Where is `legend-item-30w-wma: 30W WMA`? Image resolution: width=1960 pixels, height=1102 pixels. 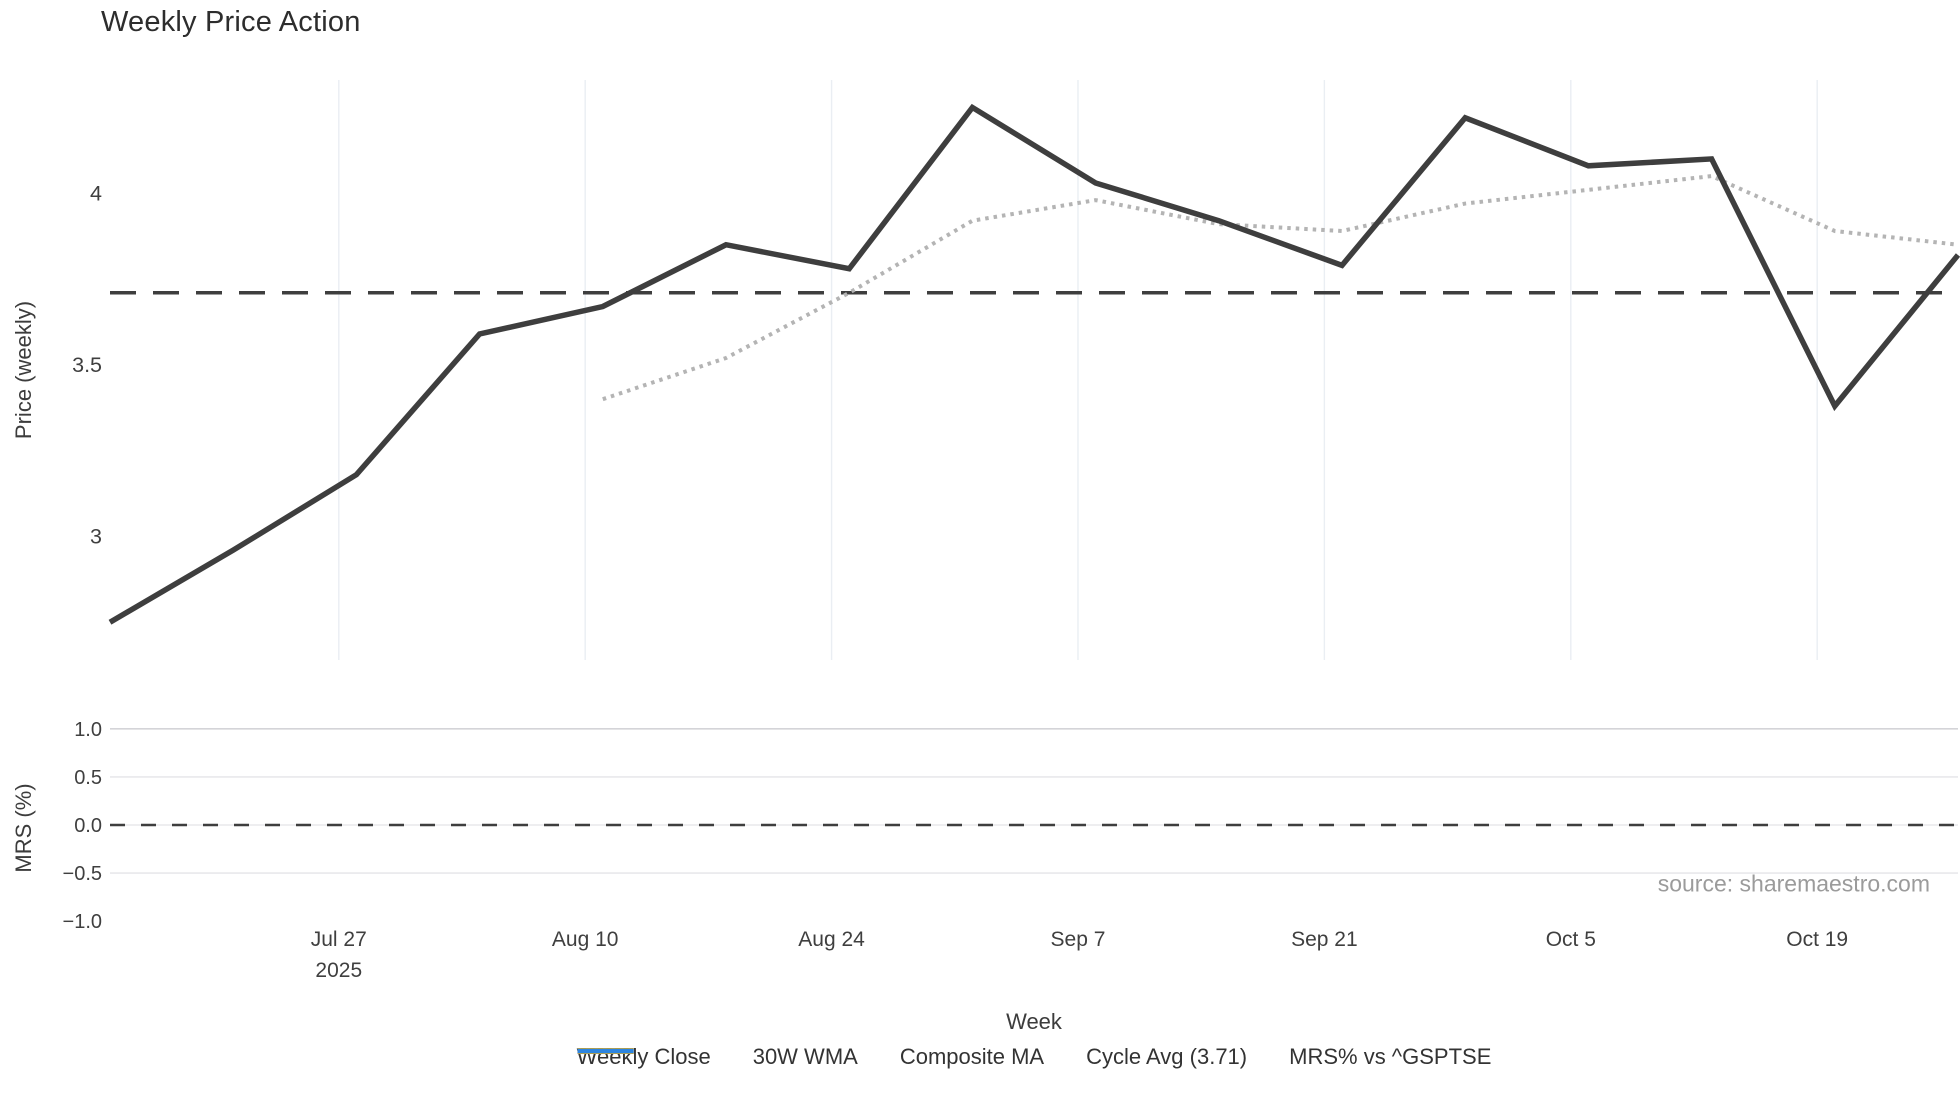
legend-item-30w-wma: 30W WMA is located at coordinates (717, 1057).